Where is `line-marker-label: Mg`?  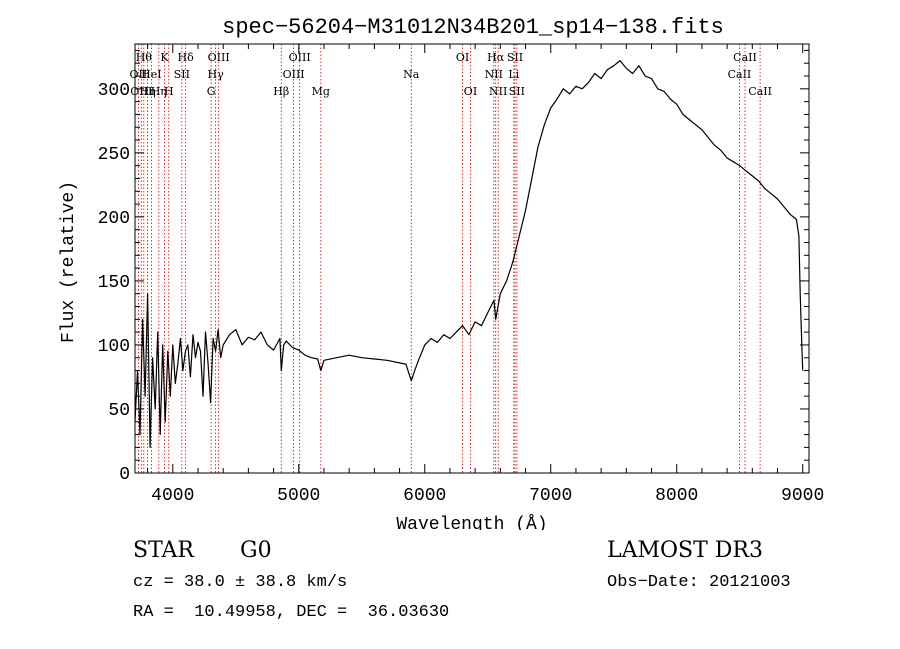
line-marker-label: Mg is located at coordinates (321, 91).